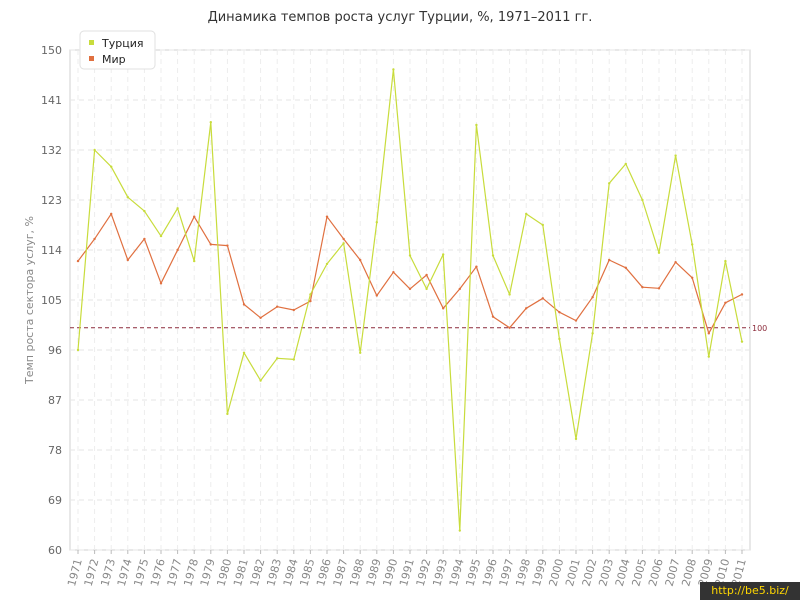  I want to click on y-tick-label: 105, so click(51, 300).